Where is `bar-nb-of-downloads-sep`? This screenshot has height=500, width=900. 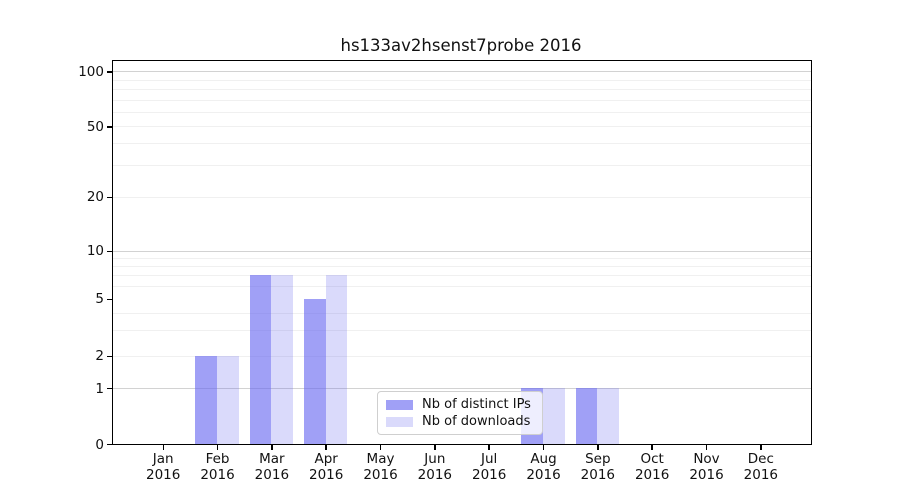
bar-nb-of-downloads-sep is located at coordinates (608, 416).